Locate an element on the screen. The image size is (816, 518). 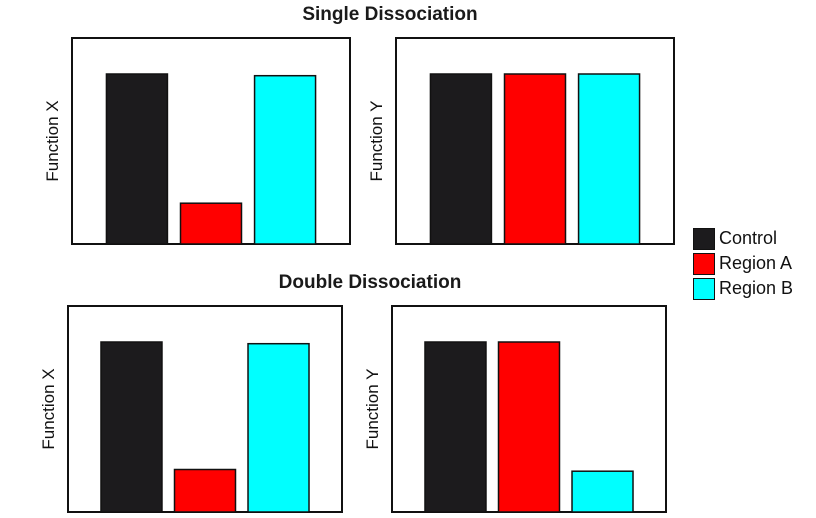
legend-swatch-region-a is located at coordinates (704, 263).